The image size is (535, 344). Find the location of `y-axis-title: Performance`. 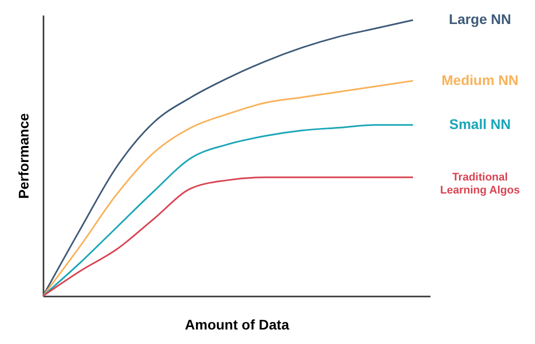

y-axis-title: Performance is located at coordinates (24, 155).